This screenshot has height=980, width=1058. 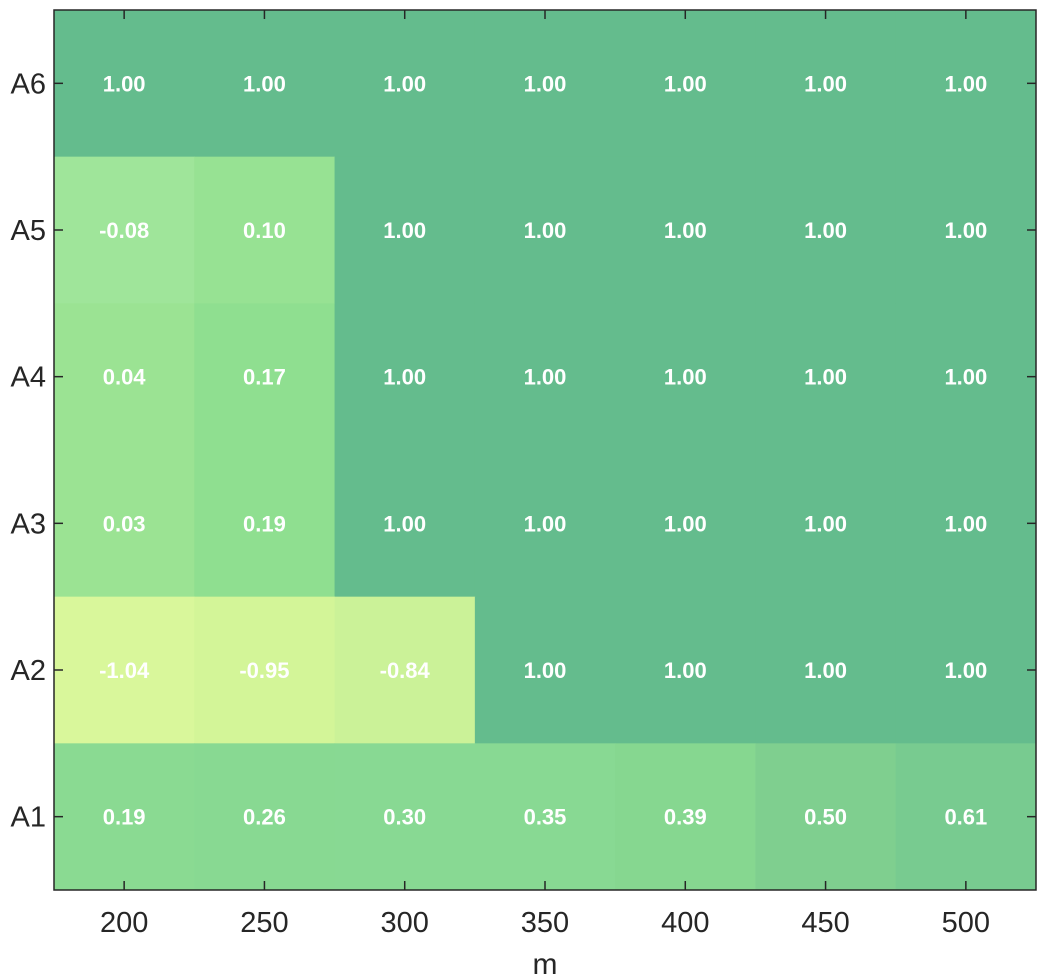 I want to click on x-tick-labels: 200 250 300 350 400 450 500, so click(x=545, y=923).